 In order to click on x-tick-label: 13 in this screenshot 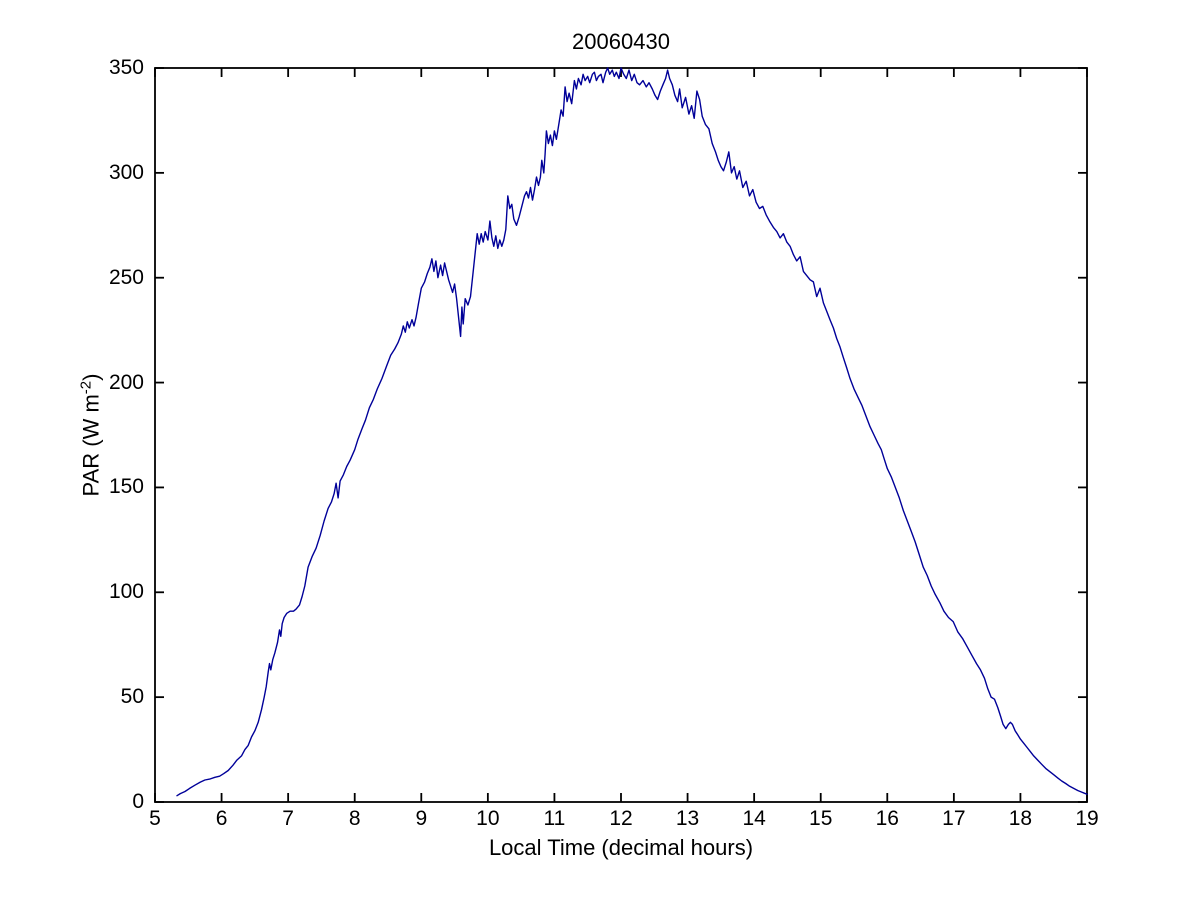, I will do `click(687, 818)`.